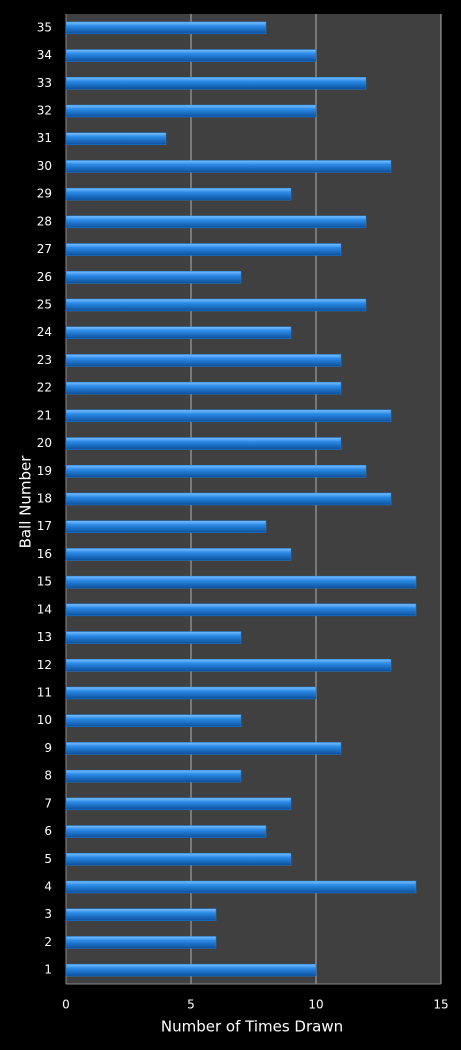  Describe the element at coordinates (44, 526) in the screenshot. I see `y-tick-label: 17` at that location.